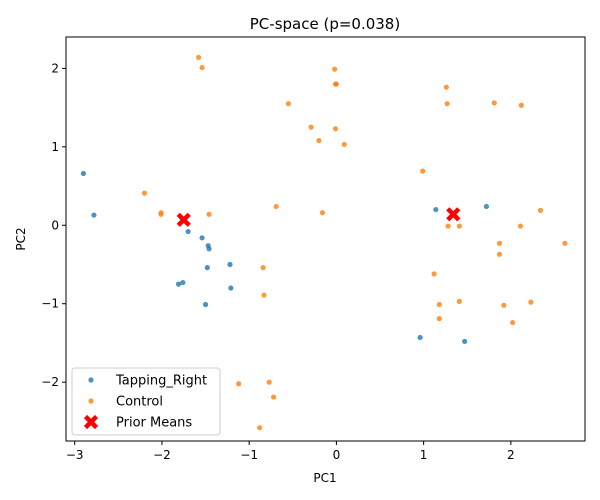  Describe the element at coordinates (139, 402) in the screenshot. I see `legend-label-control: Control` at that location.